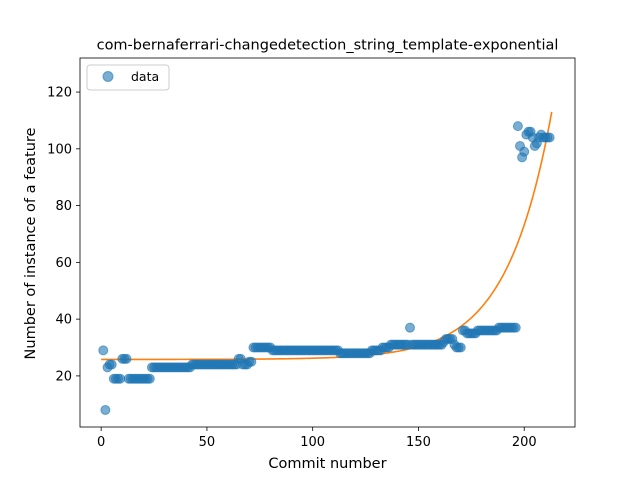 The height and width of the screenshot is (484, 640). Describe the element at coordinates (31, 243) in the screenshot. I see `y-axis-label: Number of instance of a feature` at that location.